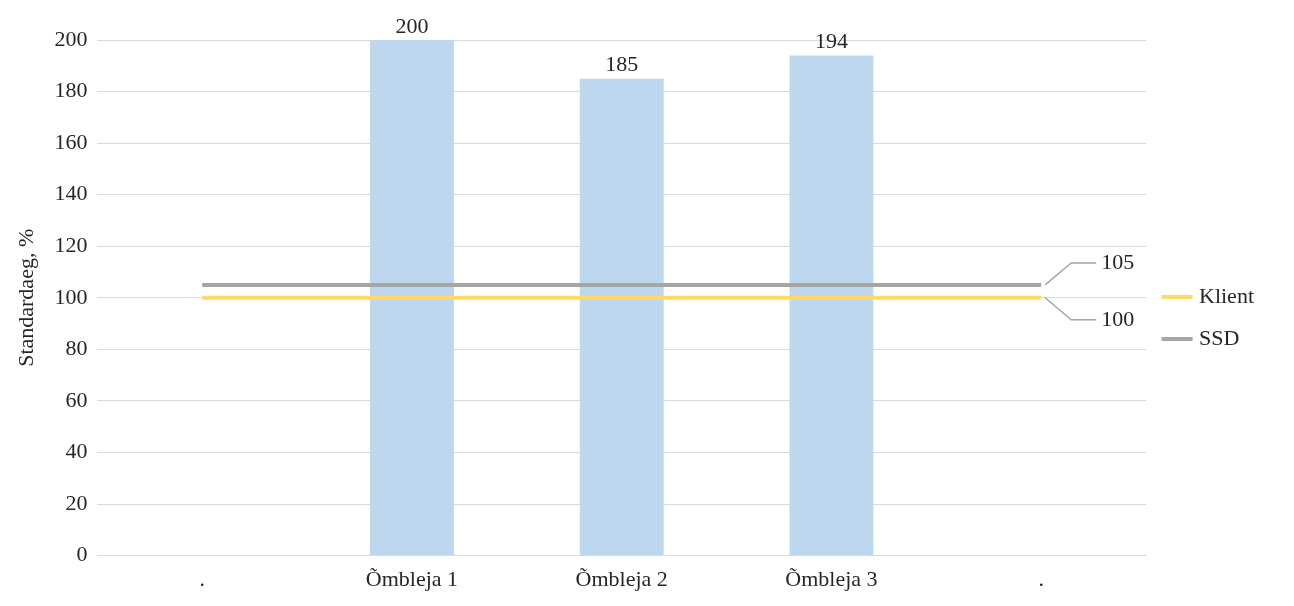 This screenshot has height=606, width=1294. What do you see at coordinates (76, 451) in the screenshot?
I see `y-tick-label: 40` at bounding box center [76, 451].